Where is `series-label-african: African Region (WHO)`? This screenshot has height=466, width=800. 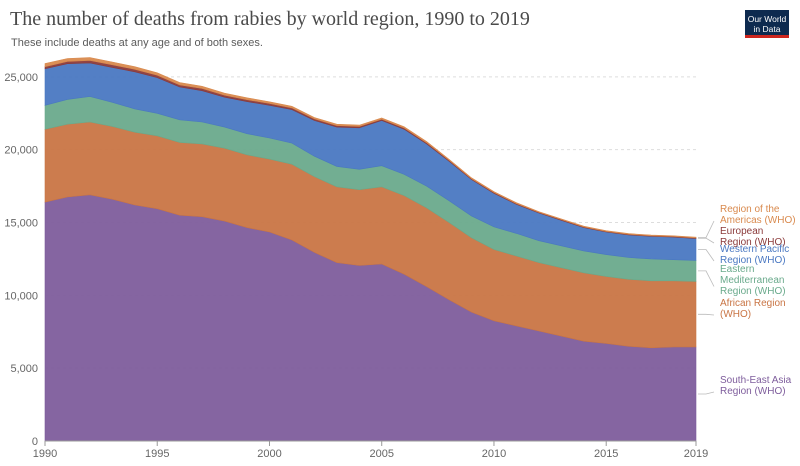
series-label-african: African Region (WHO) is located at coordinates (753, 309).